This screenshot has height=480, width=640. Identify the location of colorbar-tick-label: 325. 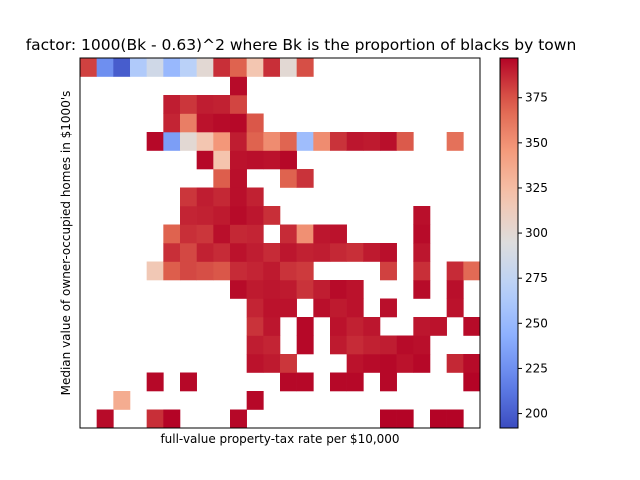
(536, 188).